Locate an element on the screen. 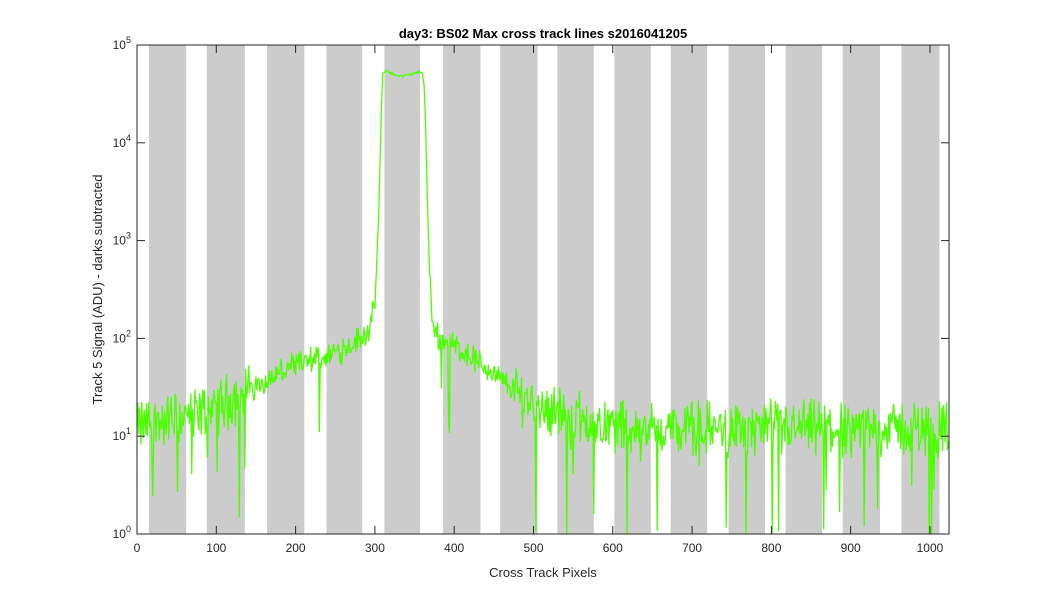 The height and width of the screenshot is (600, 1050). x-tick-label: 900 is located at coordinates (851, 548).